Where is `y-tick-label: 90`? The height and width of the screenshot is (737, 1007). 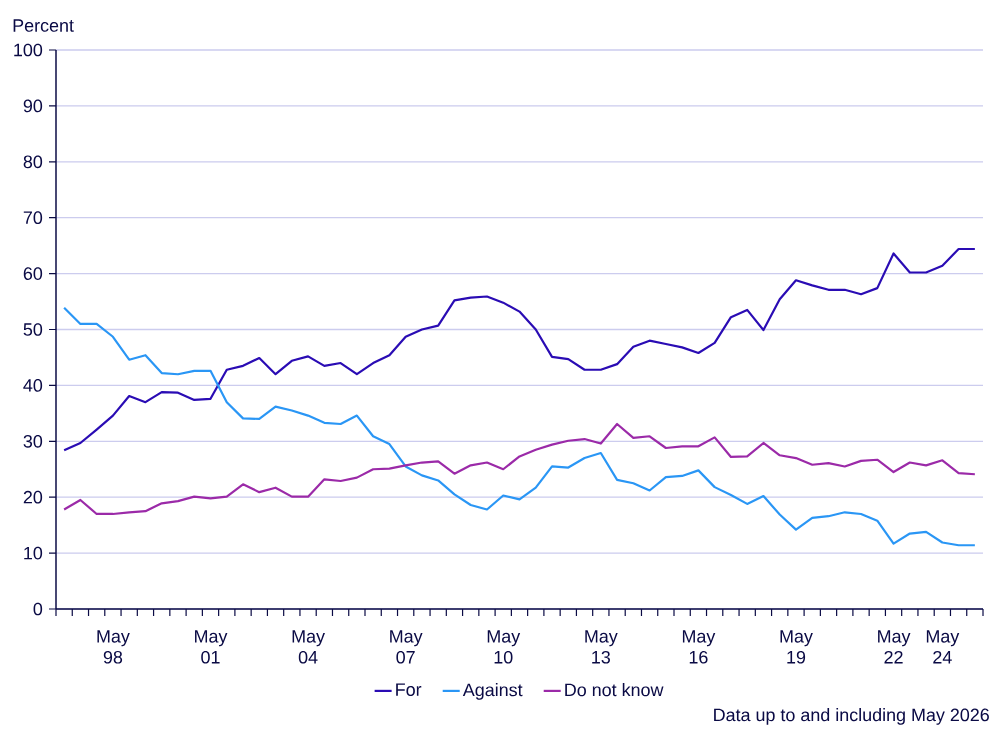
y-tick-label: 90 is located at coordinates (33, 106).